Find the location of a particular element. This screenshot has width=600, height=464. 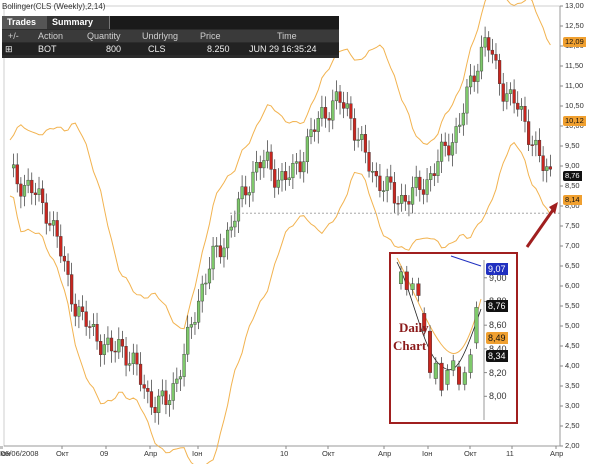

expand-icon: ⊞ is located at coordinates (9, 49).